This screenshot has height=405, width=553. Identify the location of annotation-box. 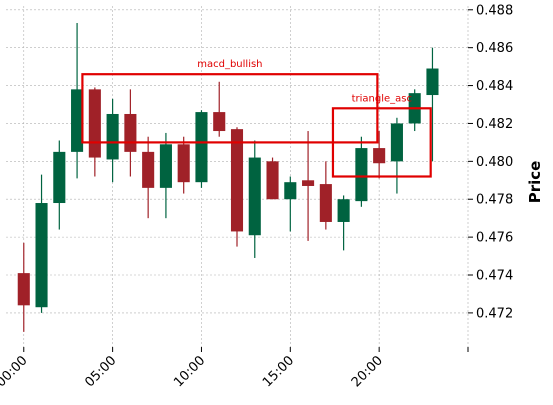
(381, 142).